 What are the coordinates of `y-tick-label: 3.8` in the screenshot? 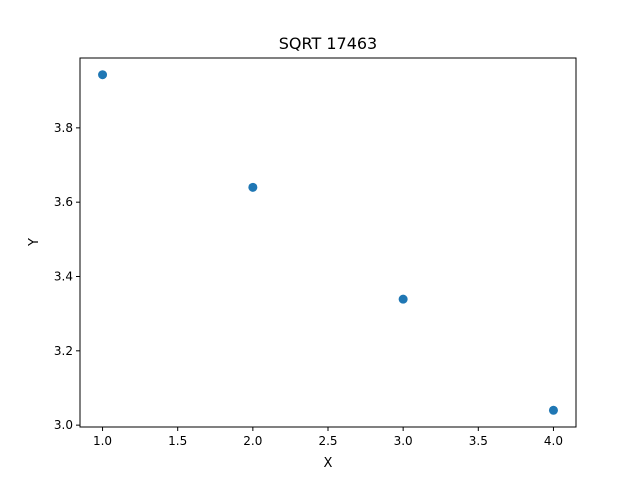 It's located at (63, 128).